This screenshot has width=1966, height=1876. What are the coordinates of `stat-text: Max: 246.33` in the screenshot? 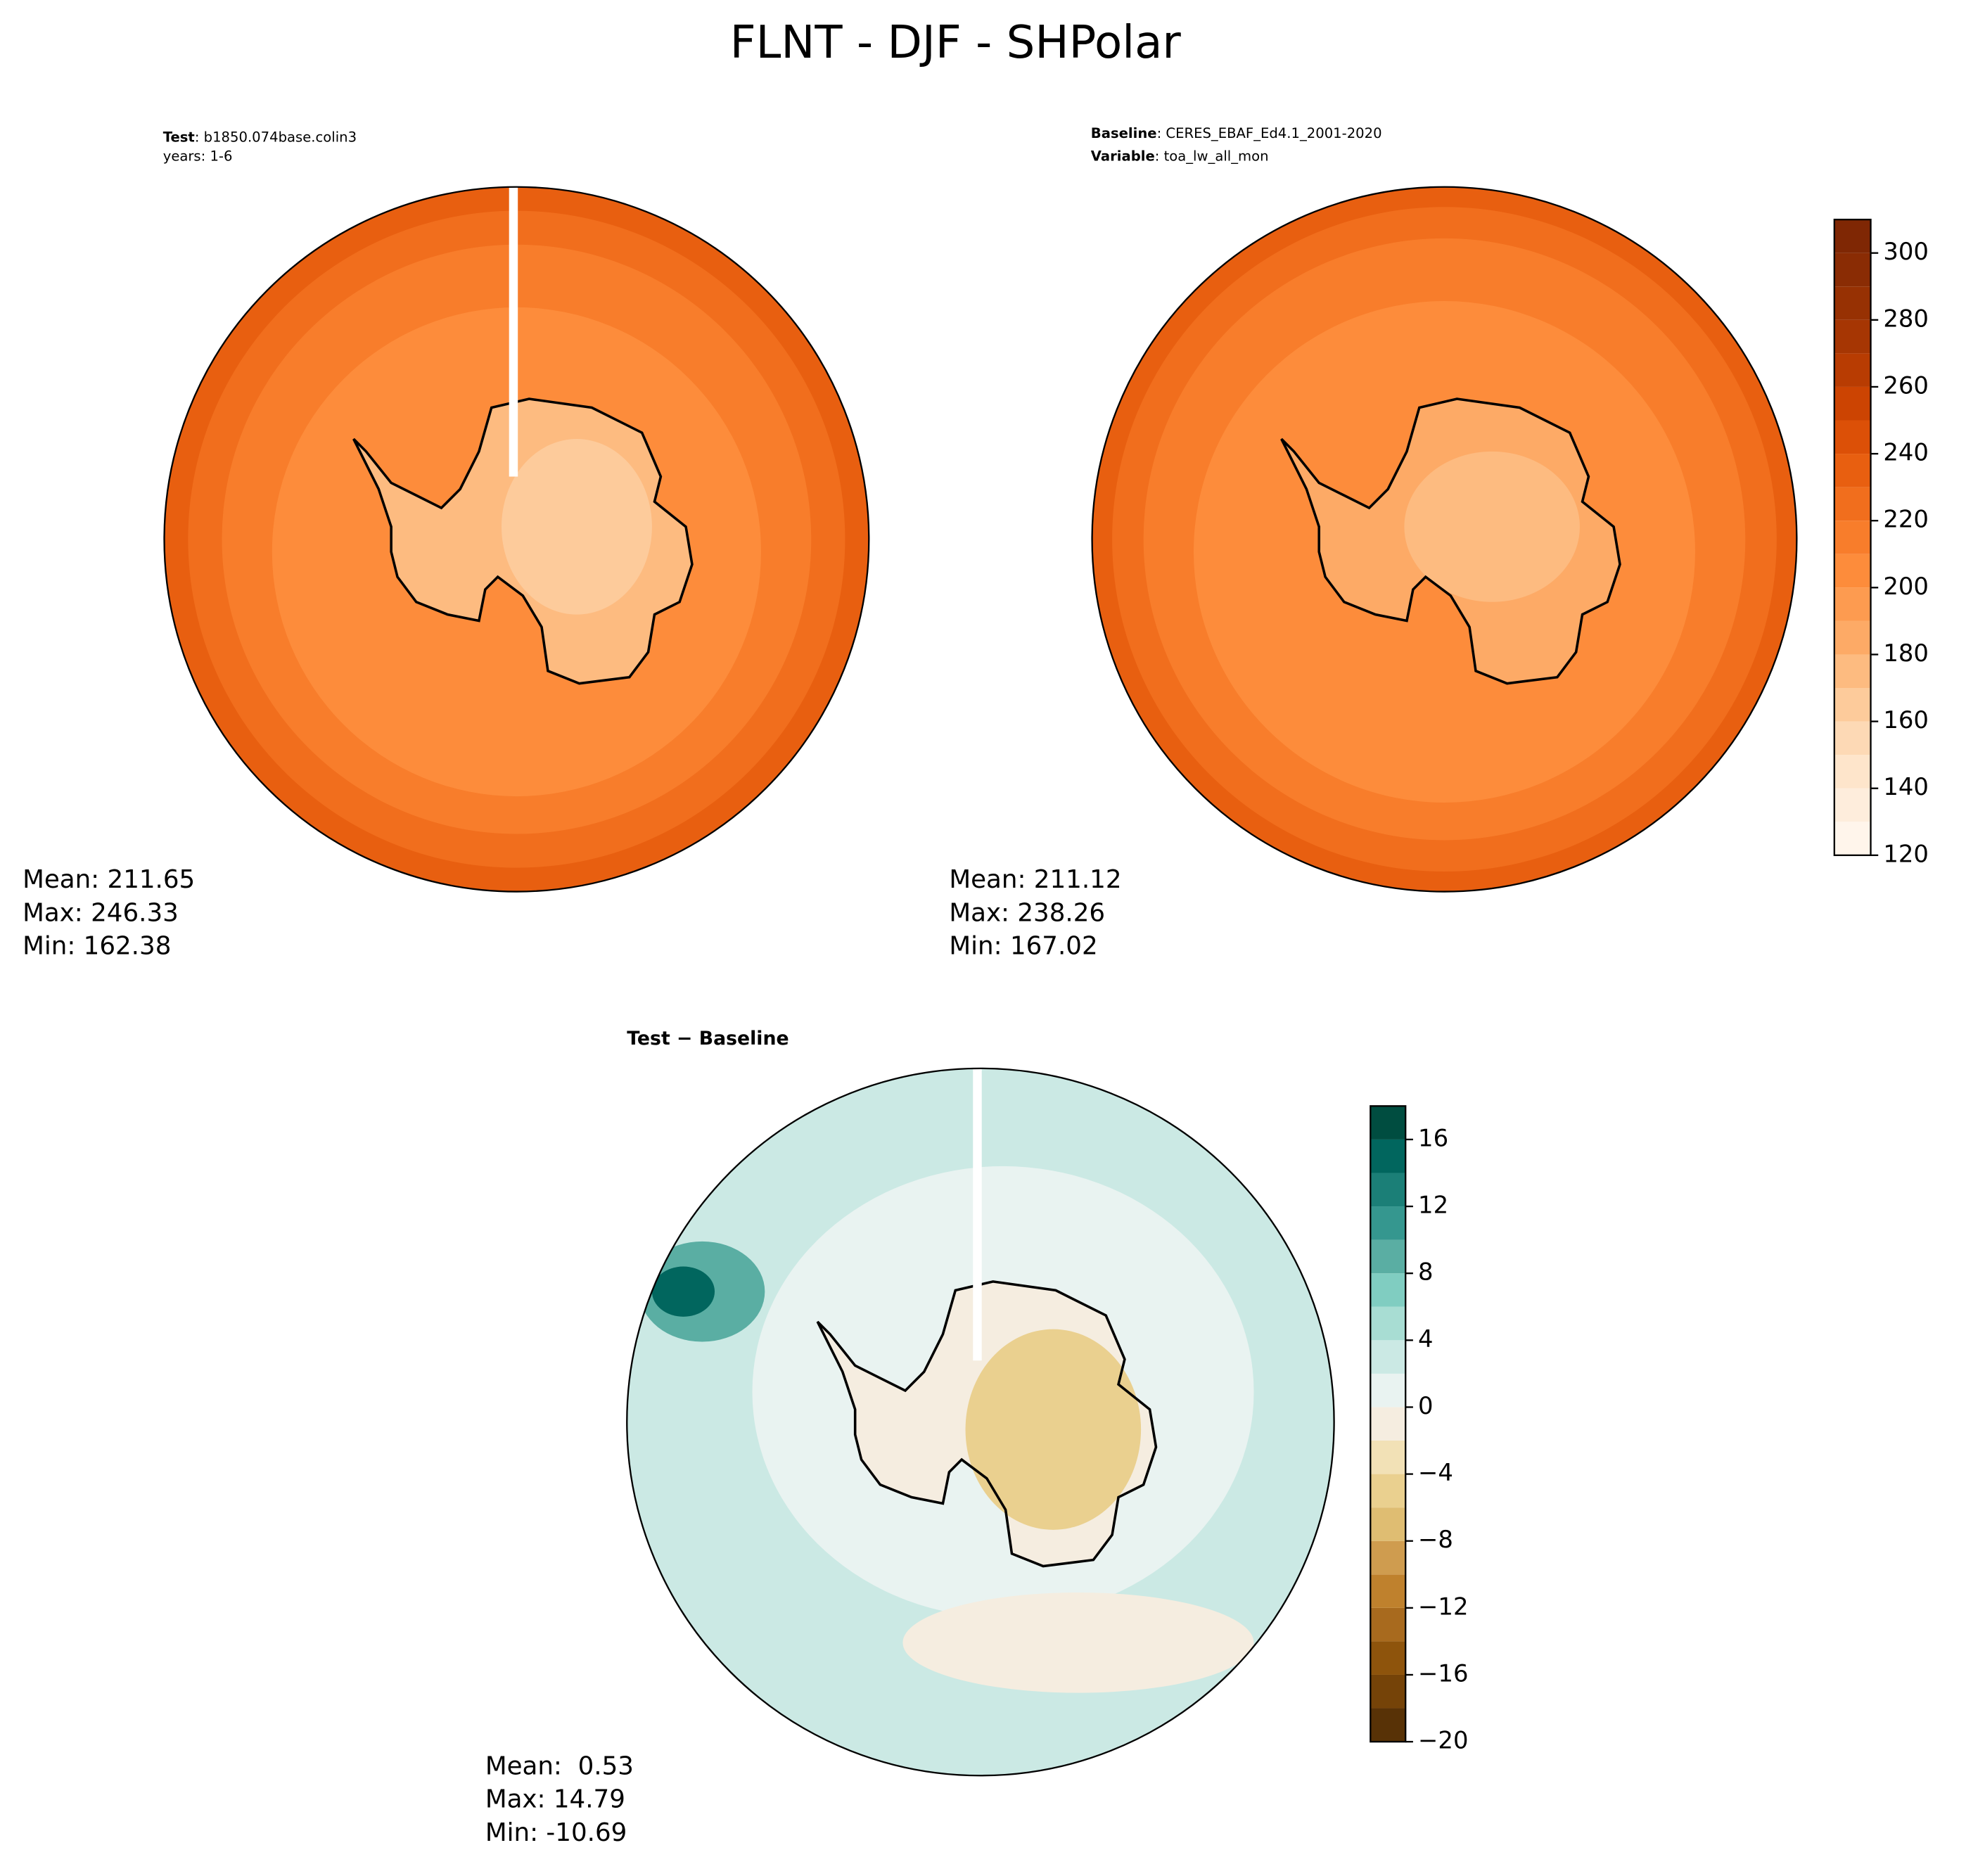 It's located at (101, 913).